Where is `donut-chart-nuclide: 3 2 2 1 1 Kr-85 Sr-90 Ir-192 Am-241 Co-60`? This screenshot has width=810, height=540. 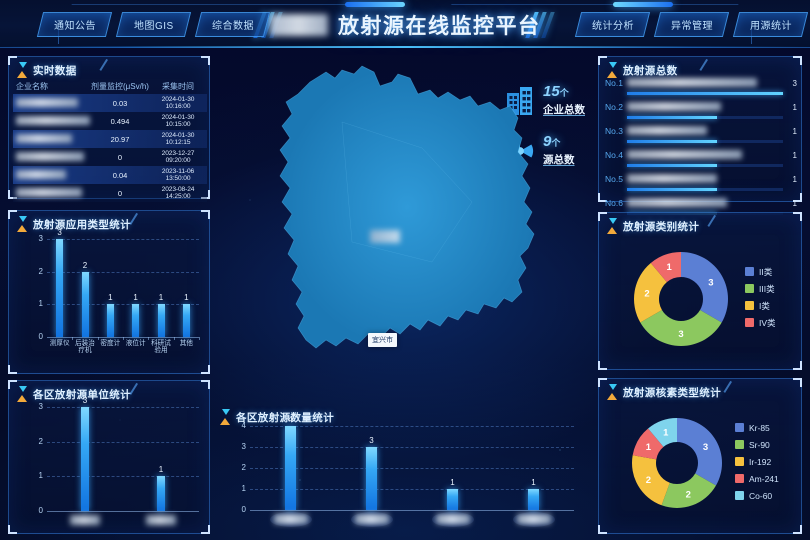
donut-chart-nuclide: 3 2 2 1 1 Kr-85 Sr-90 Ir-192 Am-241 Co-60 is located at coordinates (701, 466).